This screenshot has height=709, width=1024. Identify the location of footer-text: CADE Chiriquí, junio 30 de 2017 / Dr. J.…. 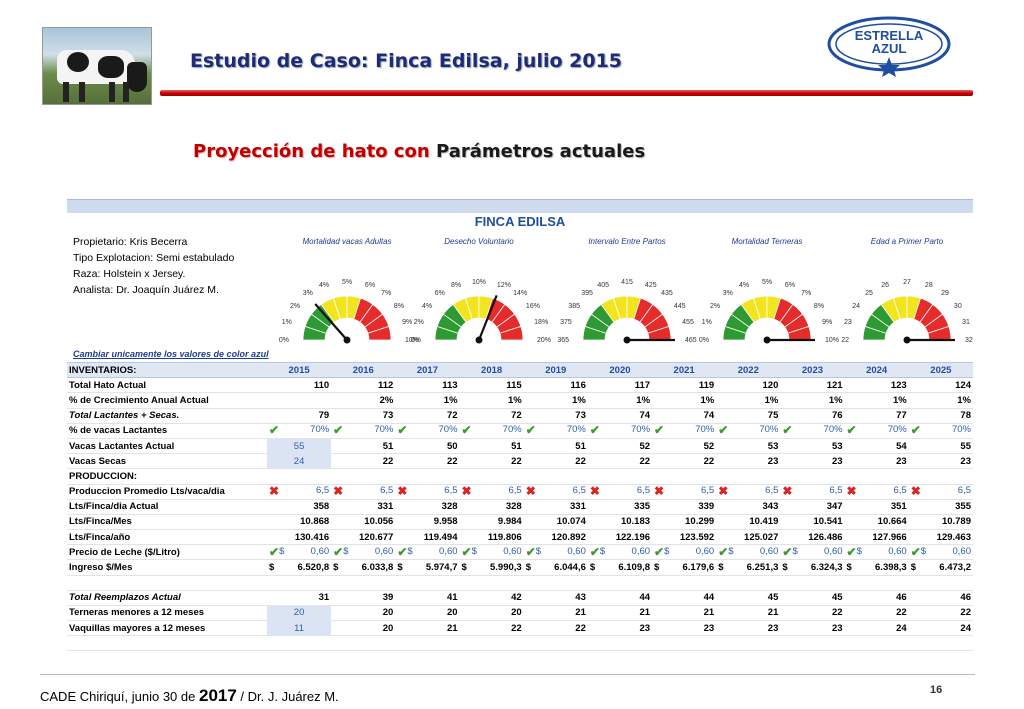
(189, 696).